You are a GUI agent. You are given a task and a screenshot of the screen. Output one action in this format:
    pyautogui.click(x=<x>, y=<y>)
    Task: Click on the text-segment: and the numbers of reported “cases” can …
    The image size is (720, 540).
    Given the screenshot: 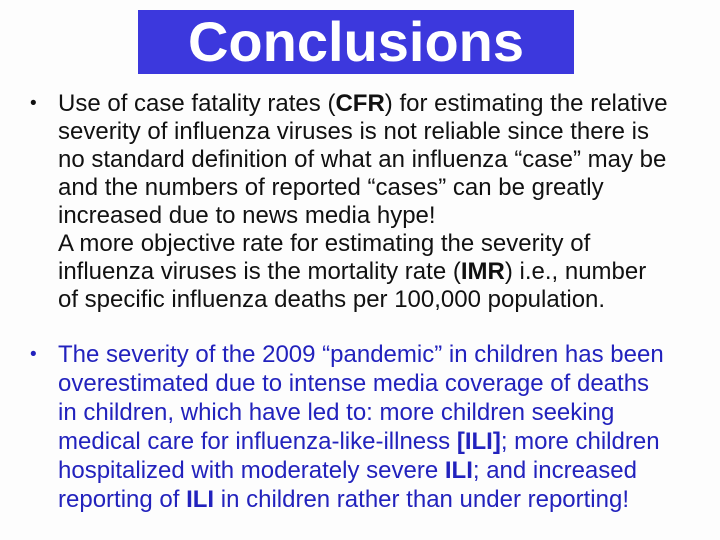 What is the action you would take?
    pyautogui.click(x=331, y=187)
    